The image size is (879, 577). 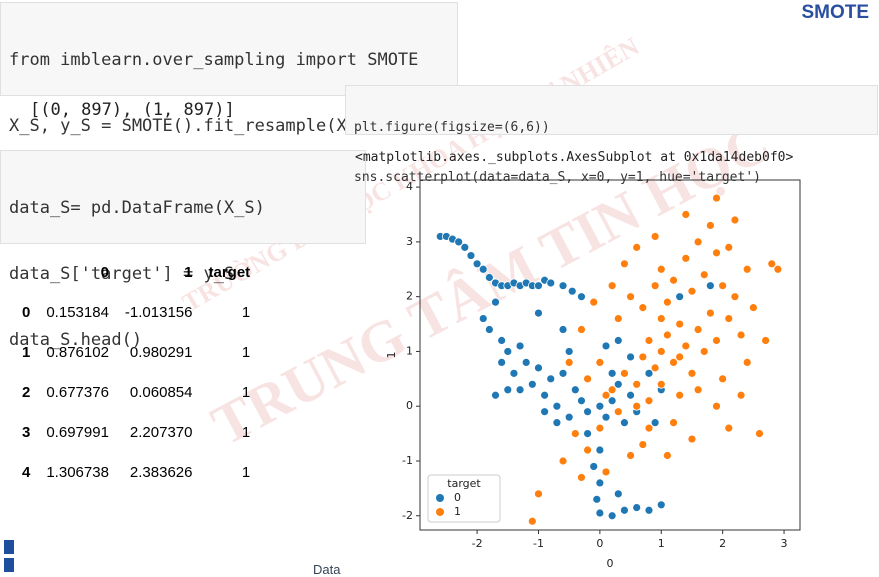 I want to click on table-row: 4 1.306738 2.383626 1, so click(x=136, y=472).